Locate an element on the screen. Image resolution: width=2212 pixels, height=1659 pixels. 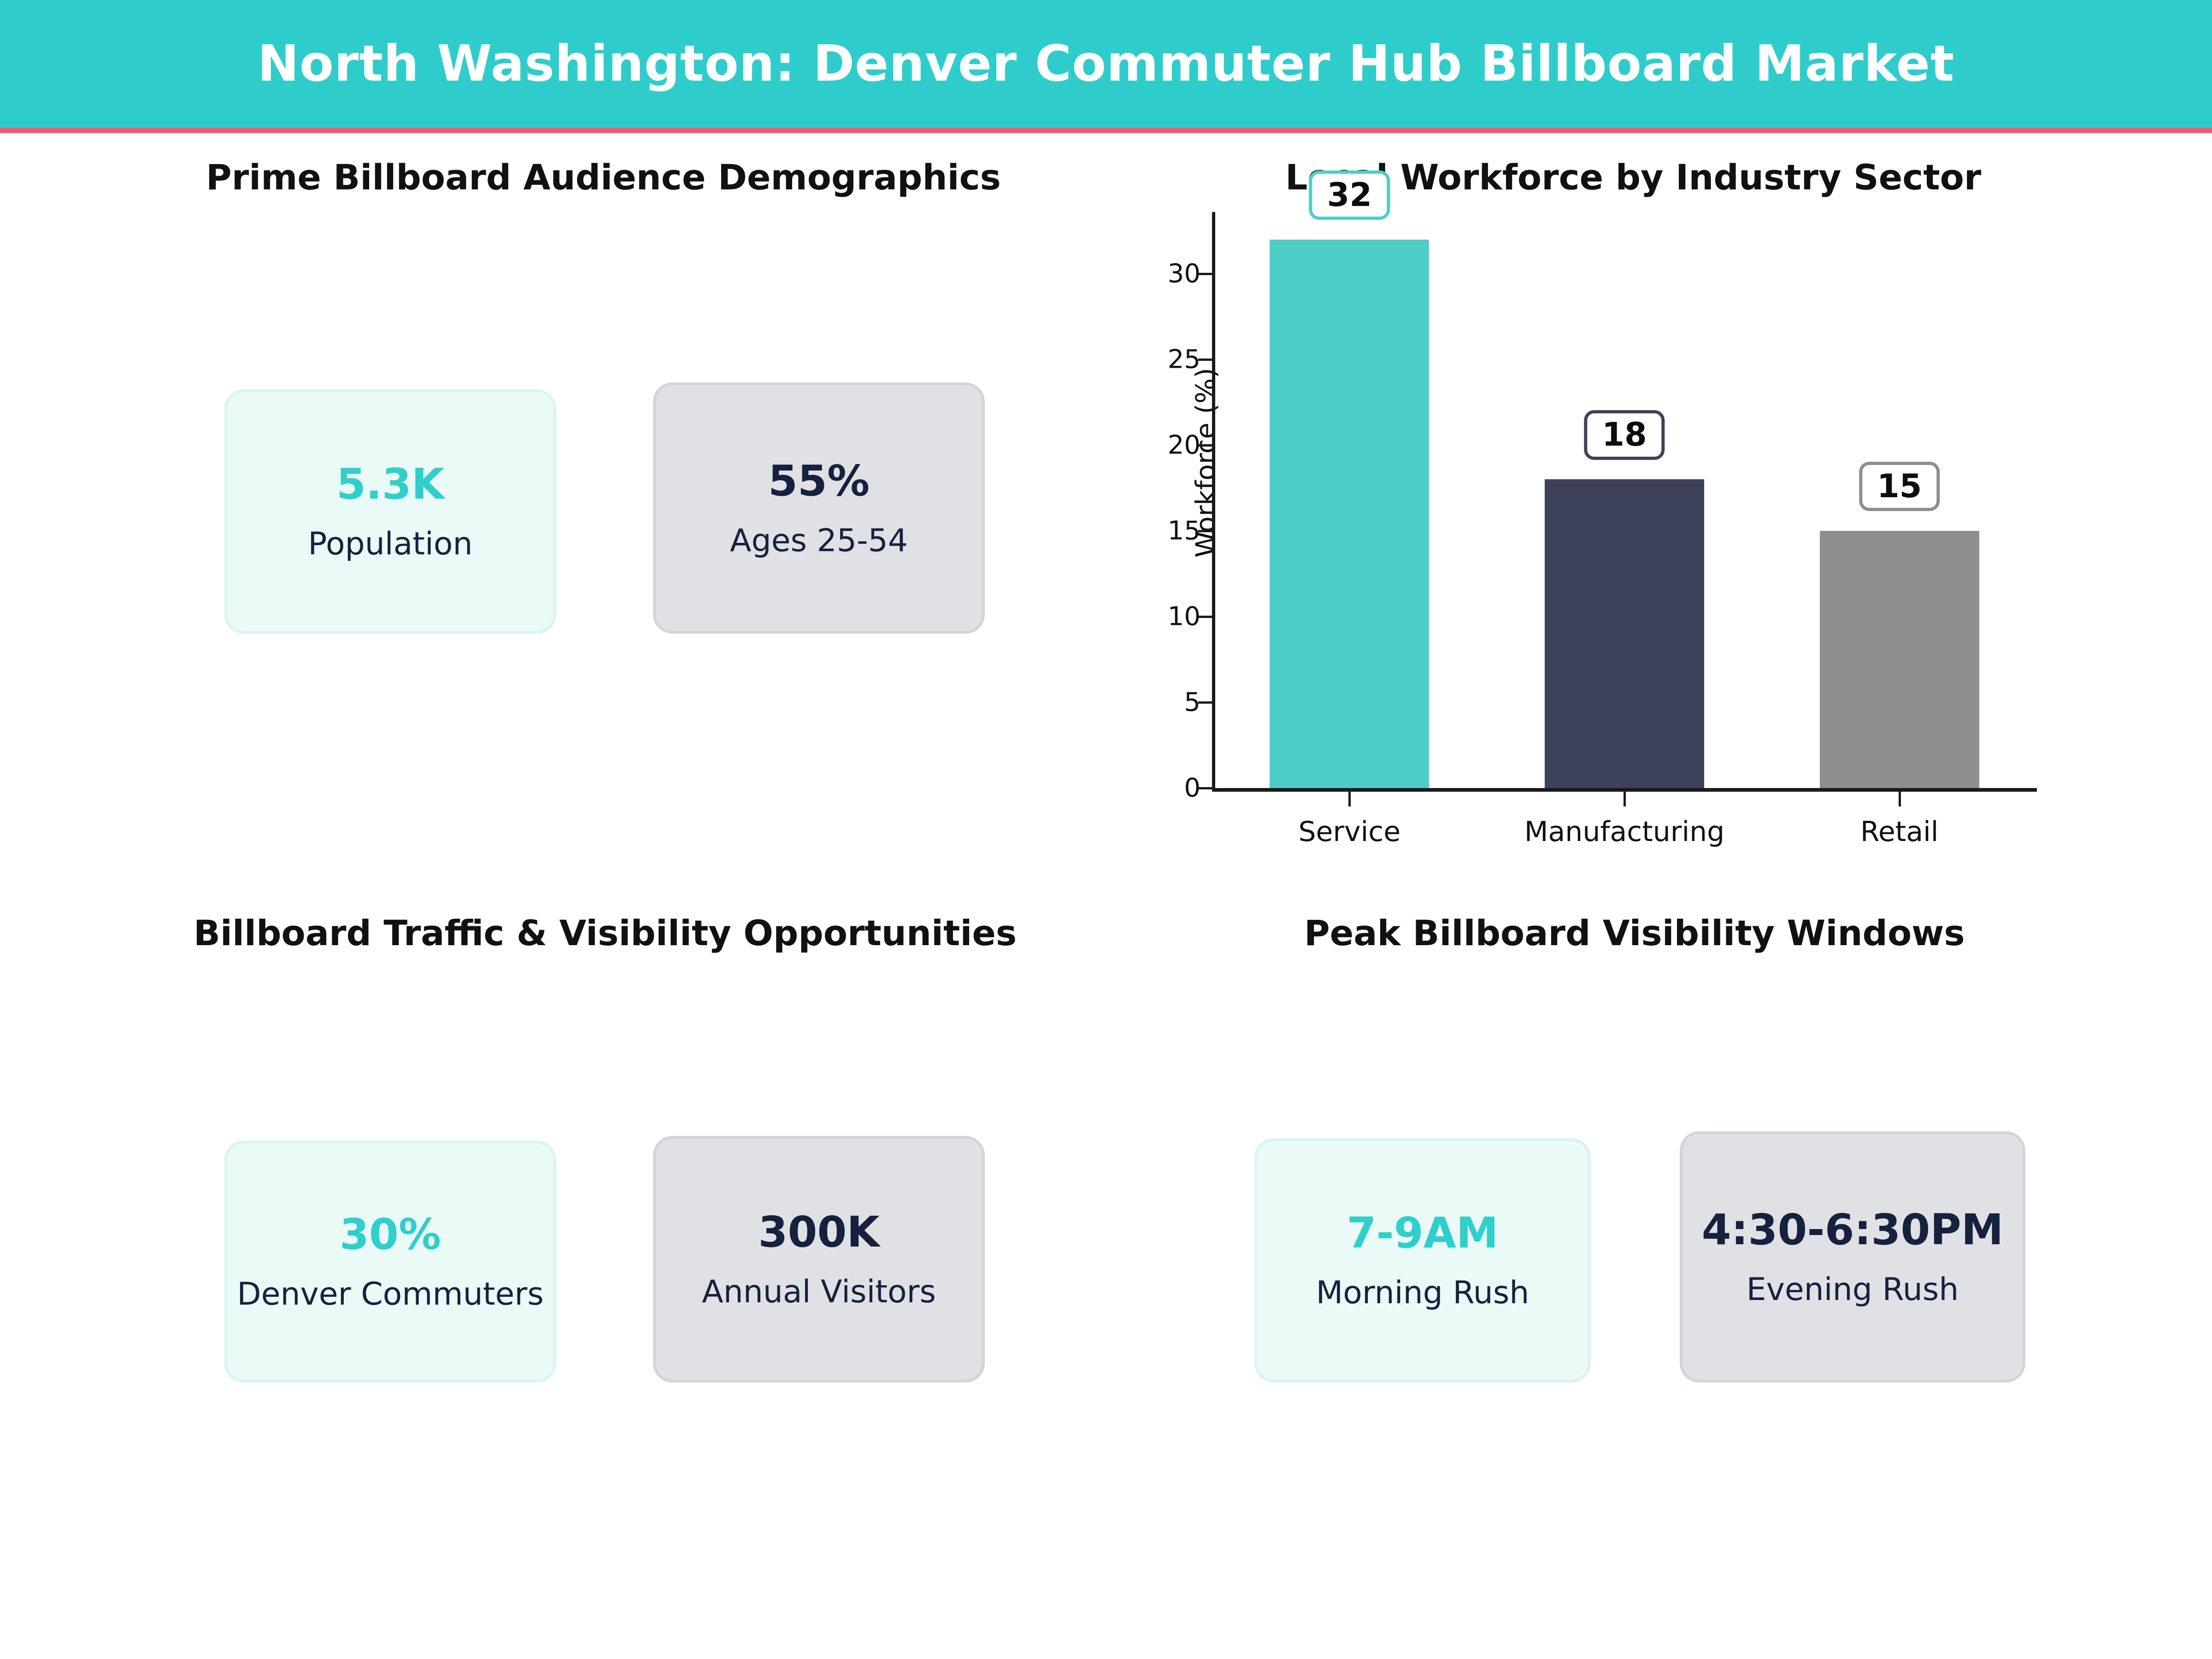
kpi-card-denver-commuters: 30% Denver Commuters is located at coordinates (390, 1261).